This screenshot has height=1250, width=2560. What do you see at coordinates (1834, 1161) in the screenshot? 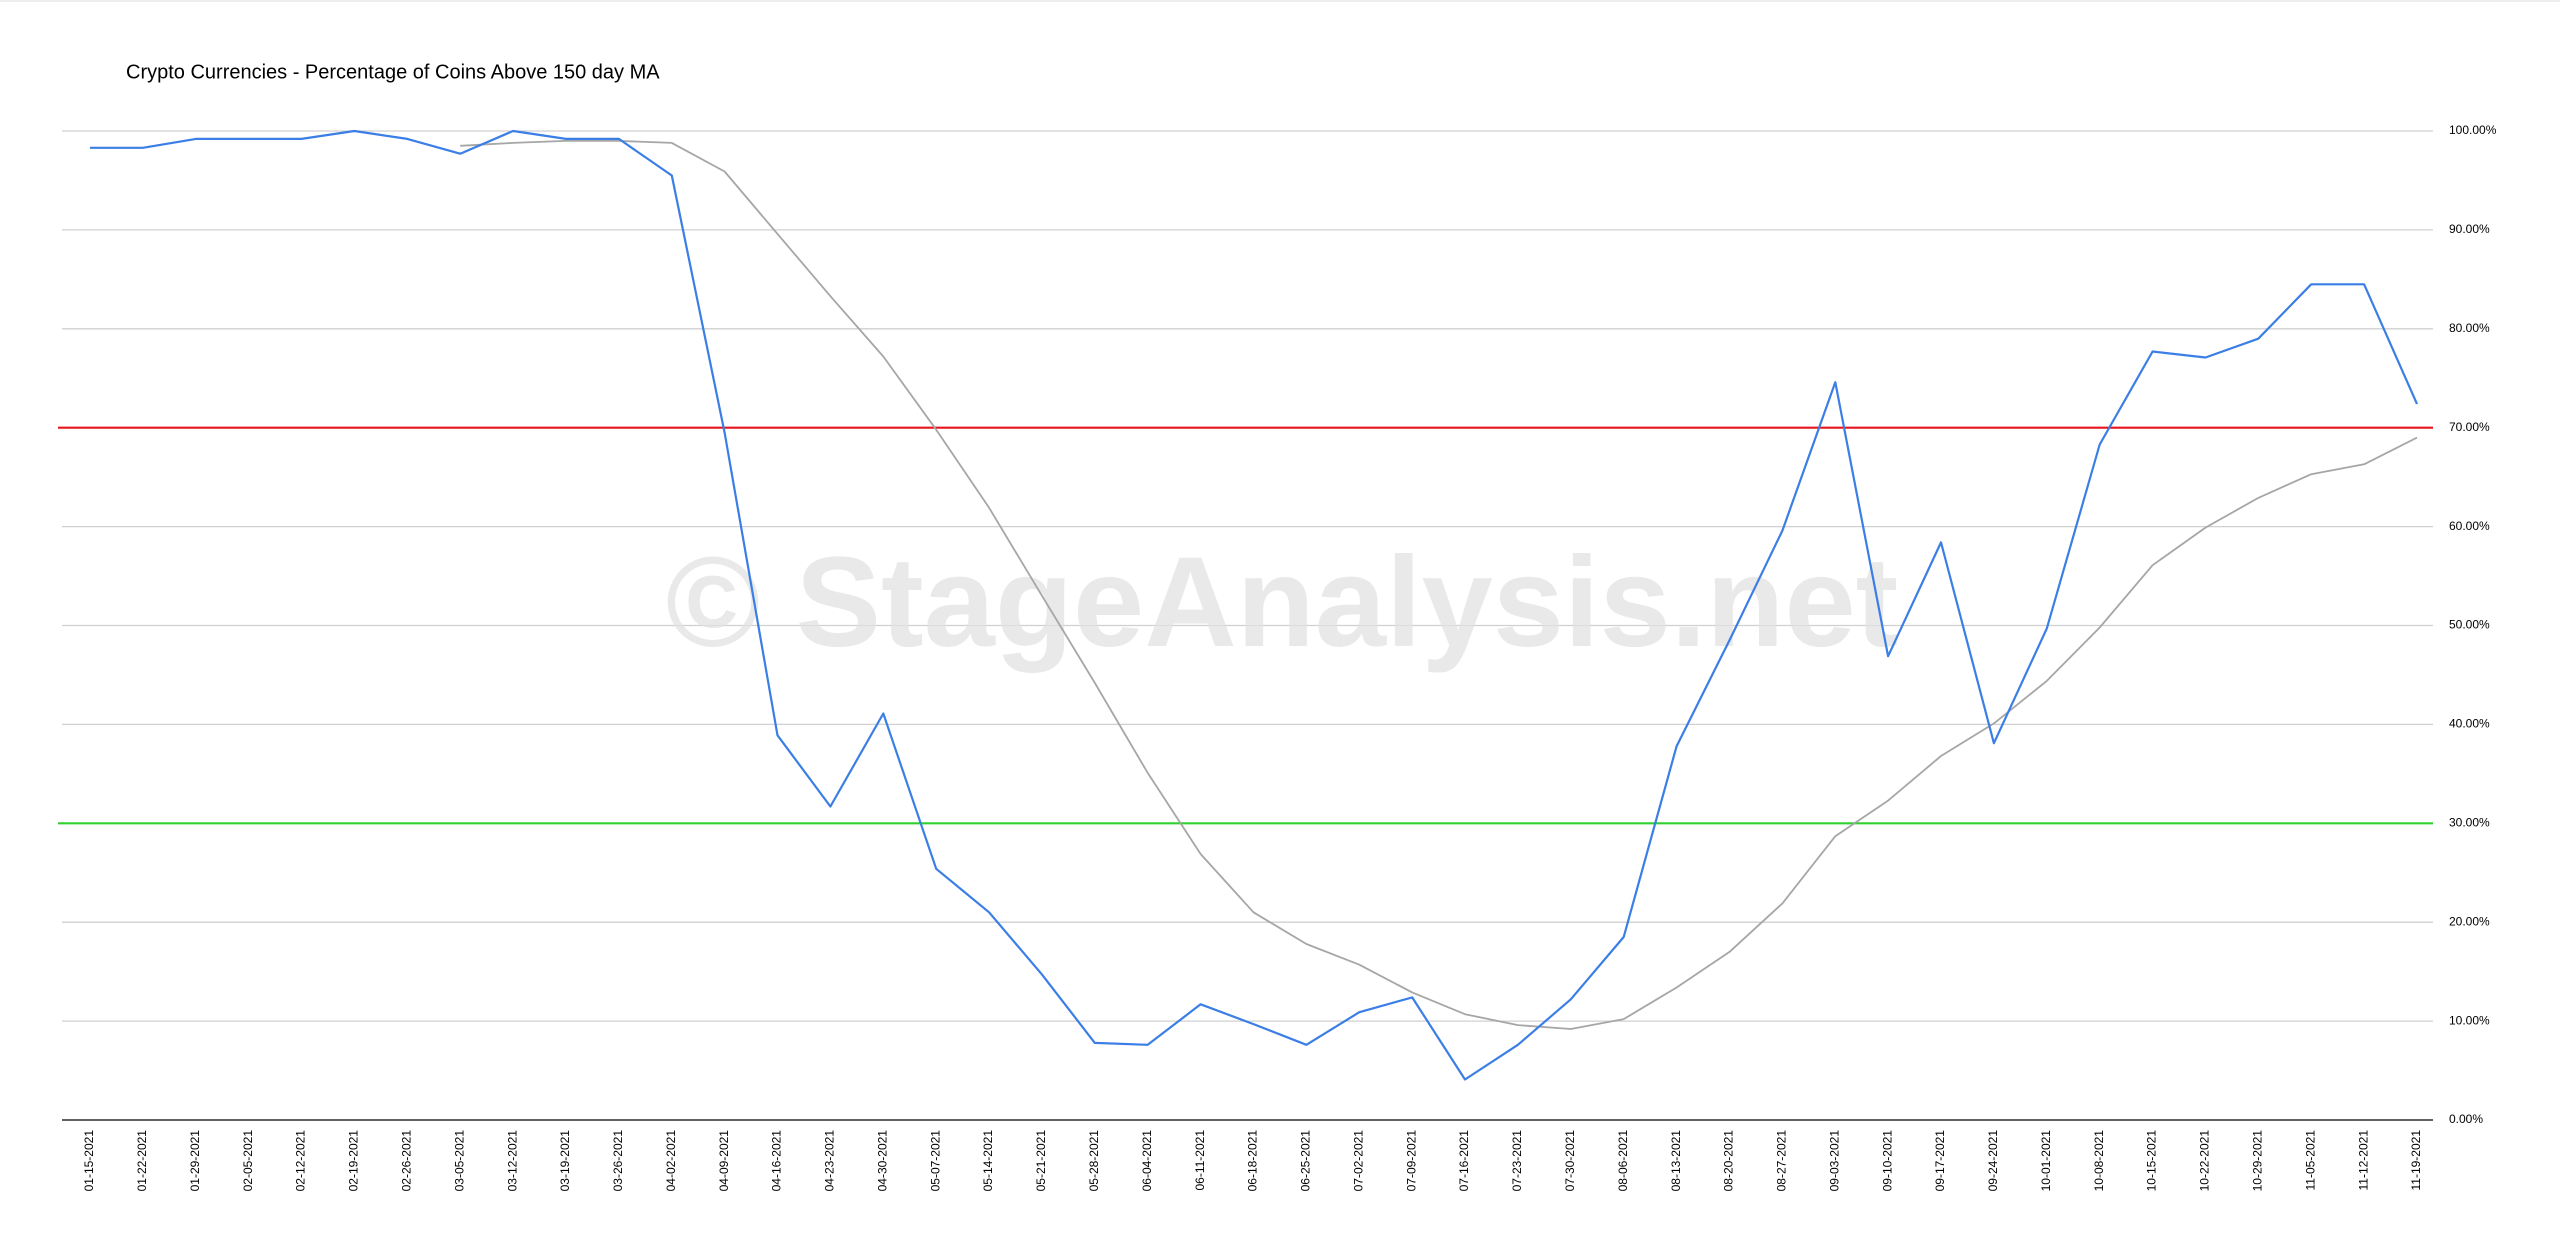
I see `x-tick-label: 09-03-2021` at bounding box center [1834, 1161].